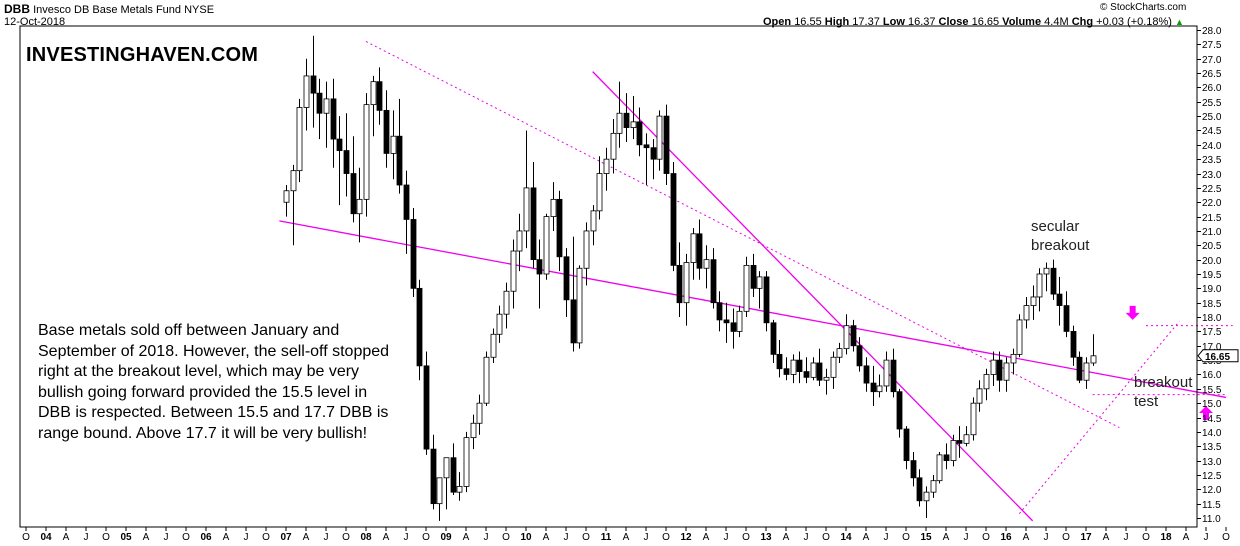 The width and height of the screenshot is (1240, 546). I want to click on arrow-down-icon, so click(1132, 312).